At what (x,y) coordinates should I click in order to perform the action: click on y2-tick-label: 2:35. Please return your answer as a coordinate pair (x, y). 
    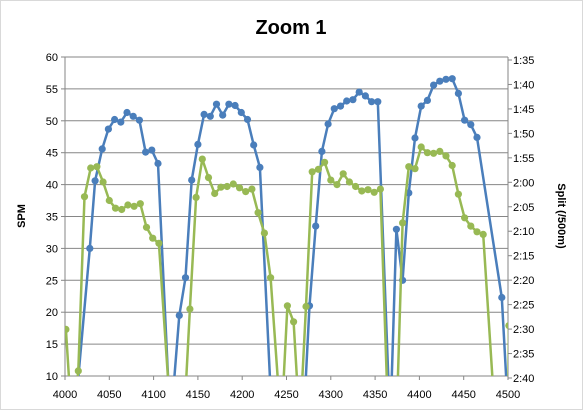
    Looking at the image, I should click on (523, 355).